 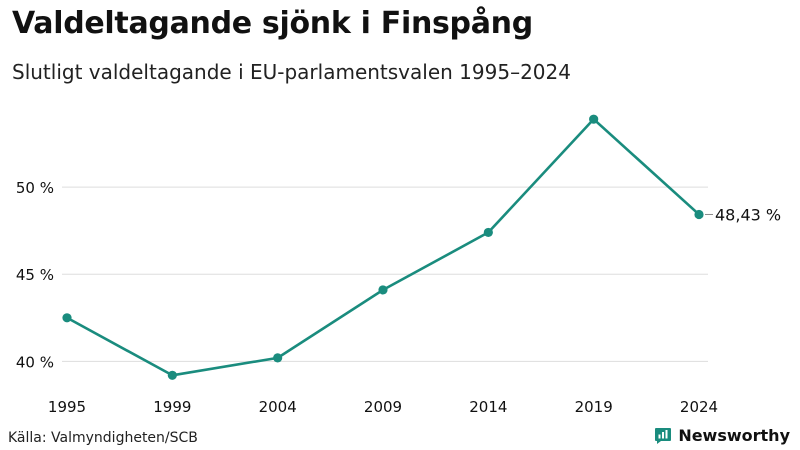 I want to click on x-tick-label: 2019, so click(x=594, y=407).